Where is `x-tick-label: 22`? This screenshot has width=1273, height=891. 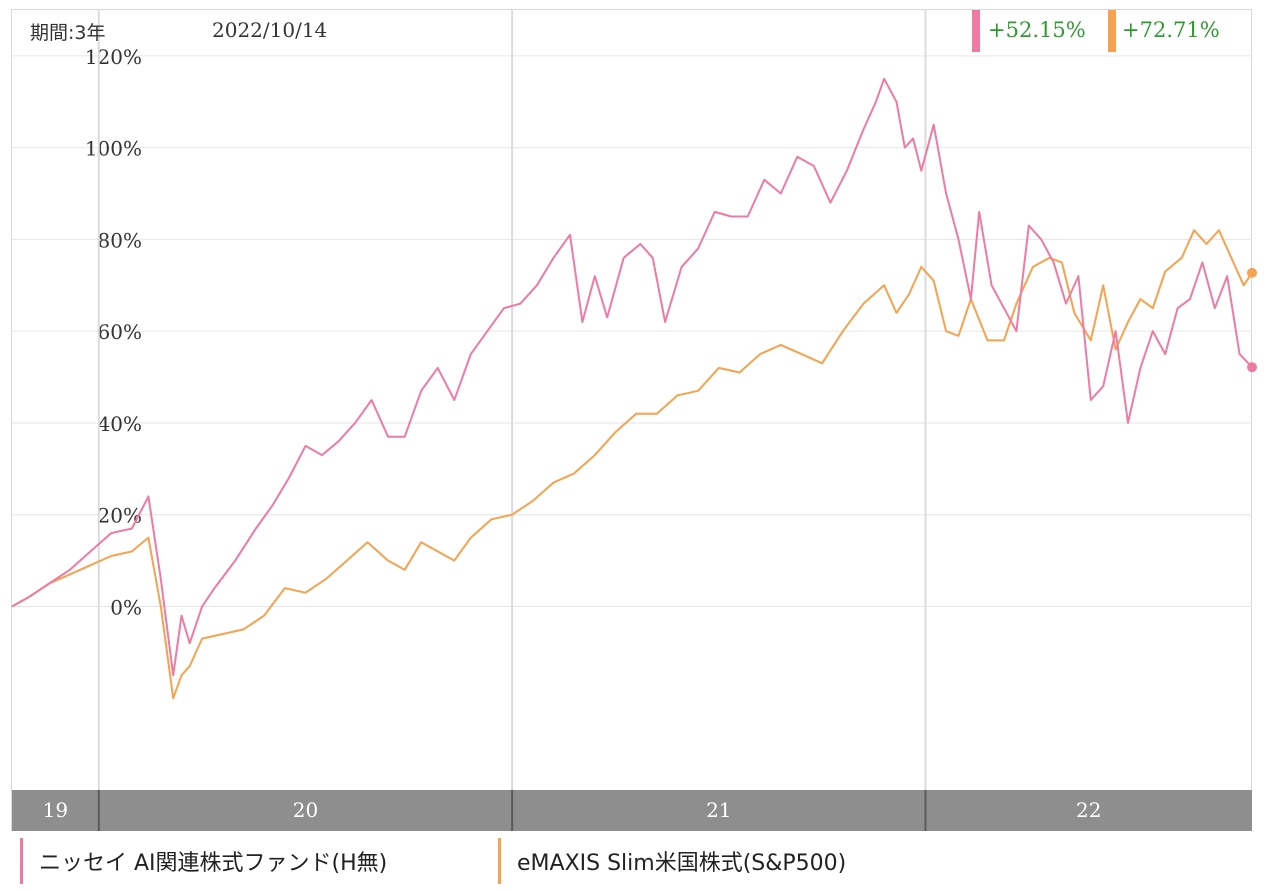 x-tick-label: 22 is located at coordinates (1088, 810).